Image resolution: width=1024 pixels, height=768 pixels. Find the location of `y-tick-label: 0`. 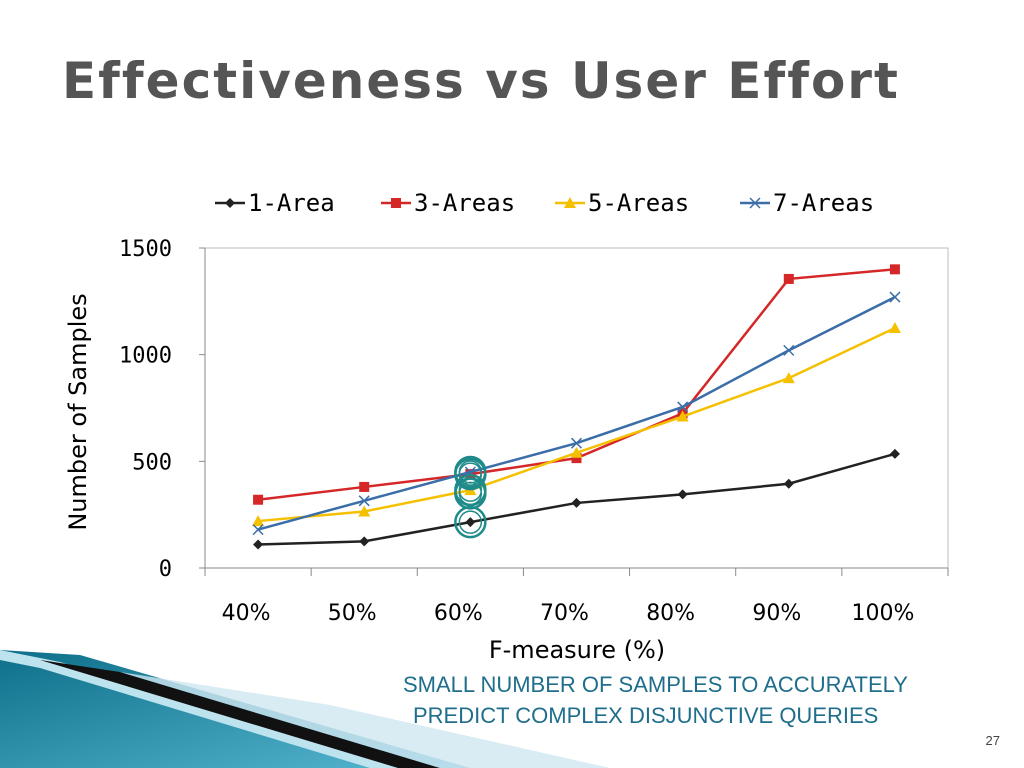

y-tick-label: 0 is located at coordinates (165, 569).